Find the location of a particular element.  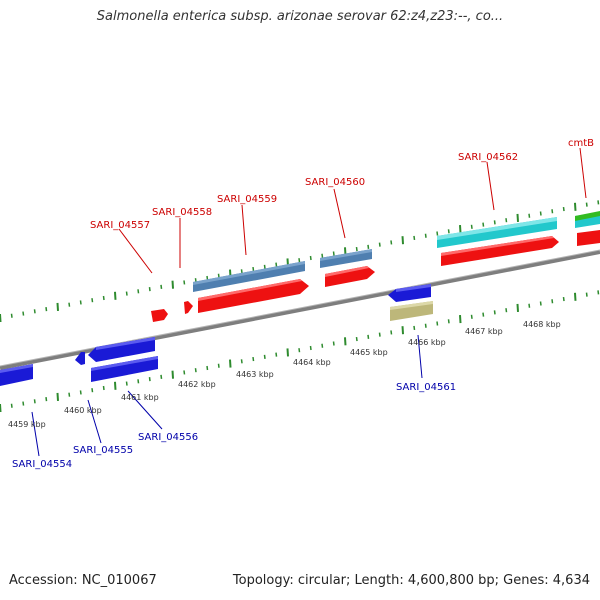

cds-sari-04556-a is located at coordinates (121, 349).